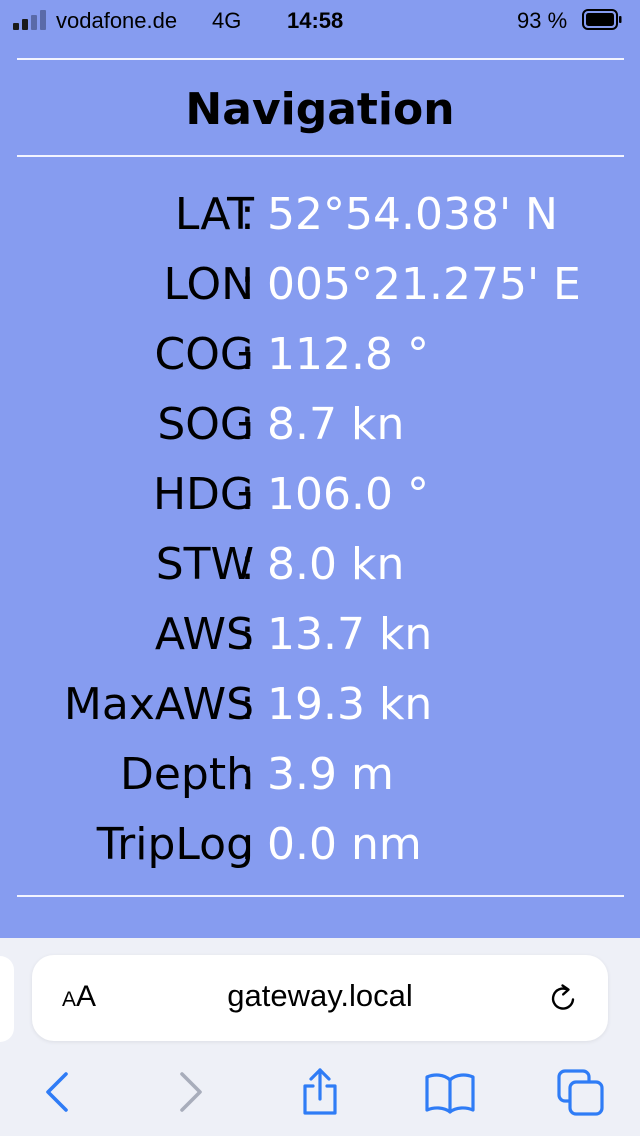  Describe the element at coordinates (158, 704) in the screenshot. I see `row-label: MaxAWS` at that location.